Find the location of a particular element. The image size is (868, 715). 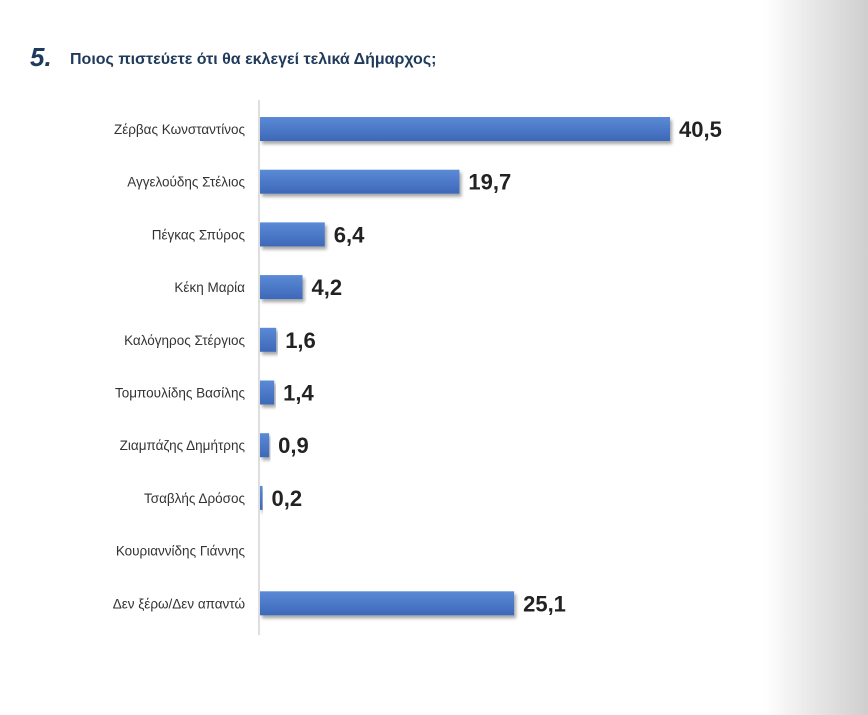

value-label: 19,7 is located at coordinates (489, 182).